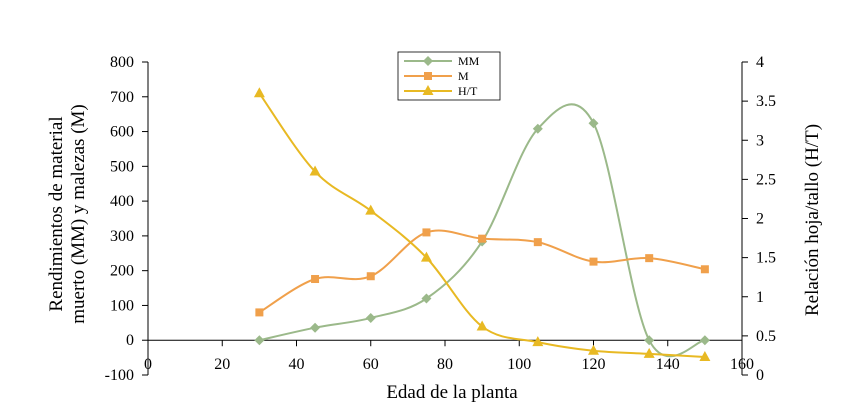  I want to click on x-tick-label: 20, so click(222, 364).